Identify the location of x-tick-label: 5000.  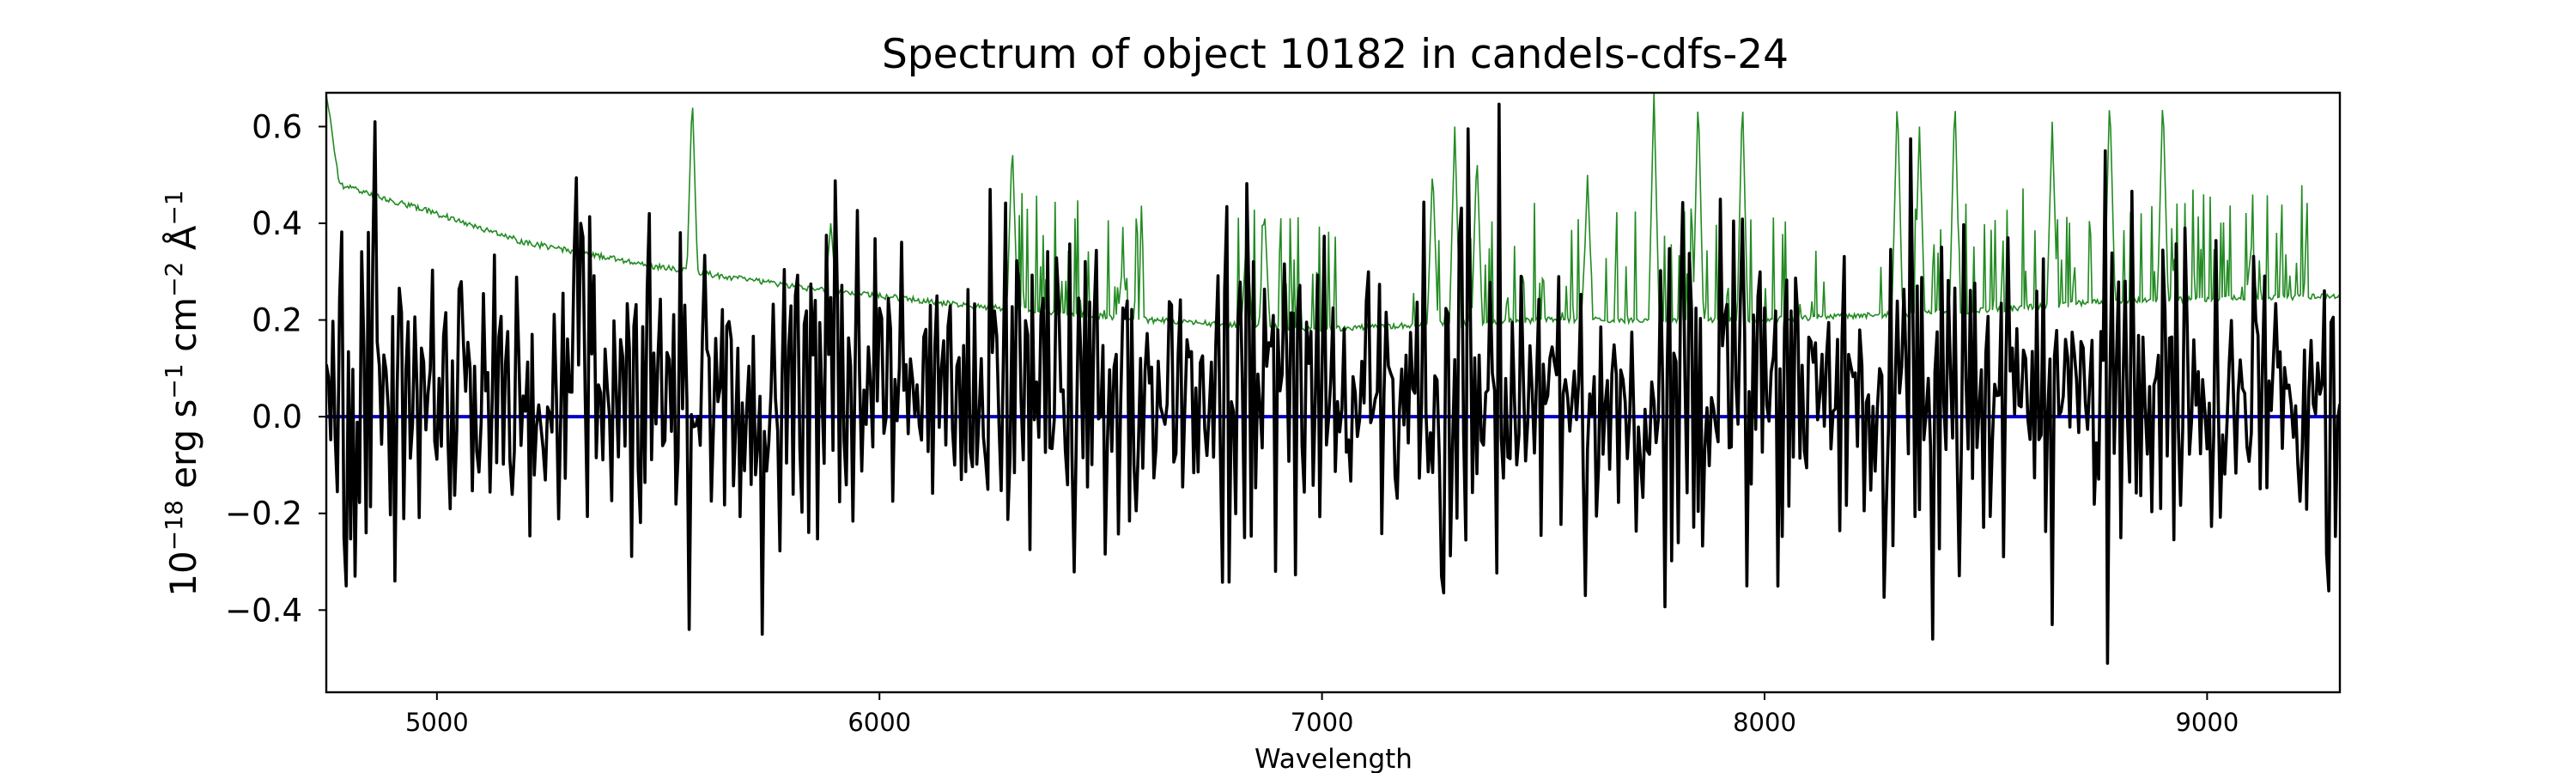
(437, 722).